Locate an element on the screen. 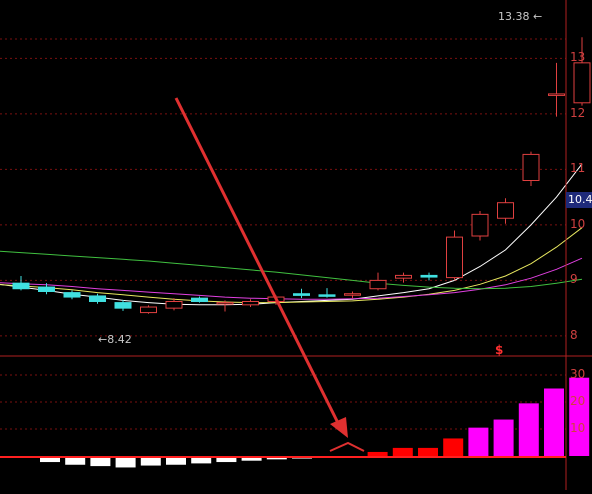 The image size is (592, 494). price-tick-label: 11 is located at coordinates (578, 168).